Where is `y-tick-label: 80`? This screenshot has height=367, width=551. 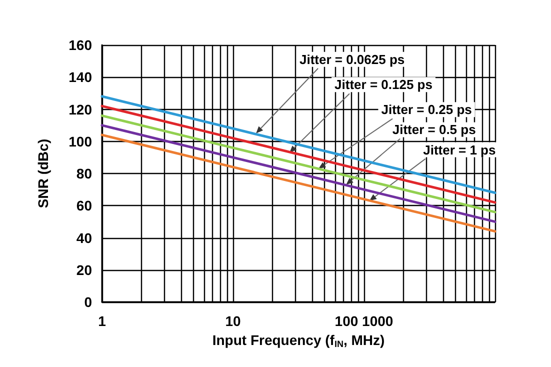 y-tick-label: 80 is located at coordinates (84, 174).